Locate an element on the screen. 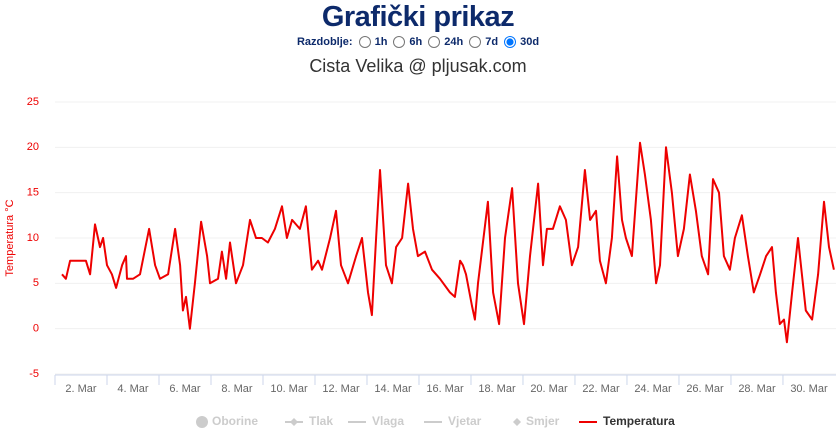  x-tick-label: 28. Mar is located at coordinates (757, 389).